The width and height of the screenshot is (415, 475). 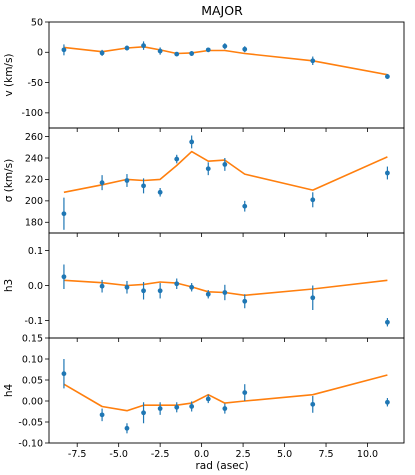 What do you see at coordinates (34, 201) in the screenshot?
I see `y-tick-label: 200` at bounding box center [34, 201].